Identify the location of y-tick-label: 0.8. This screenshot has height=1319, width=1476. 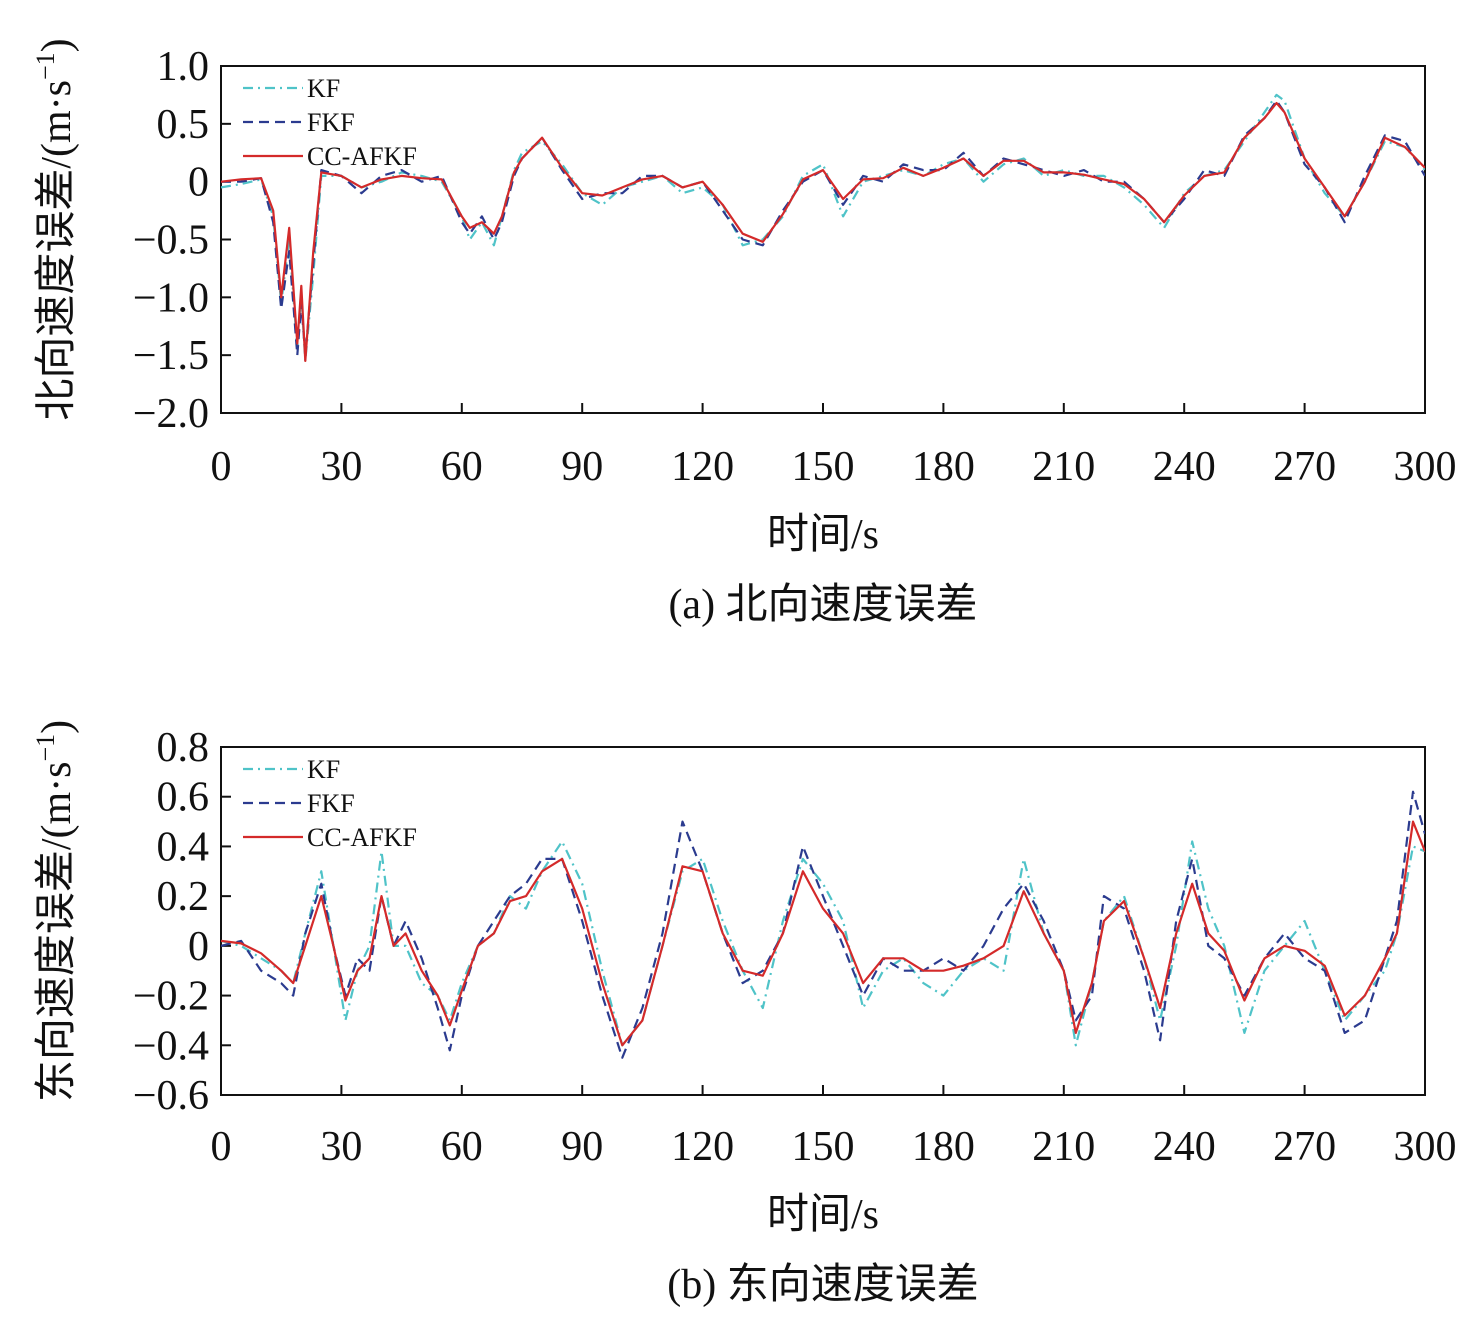
(183, 748).